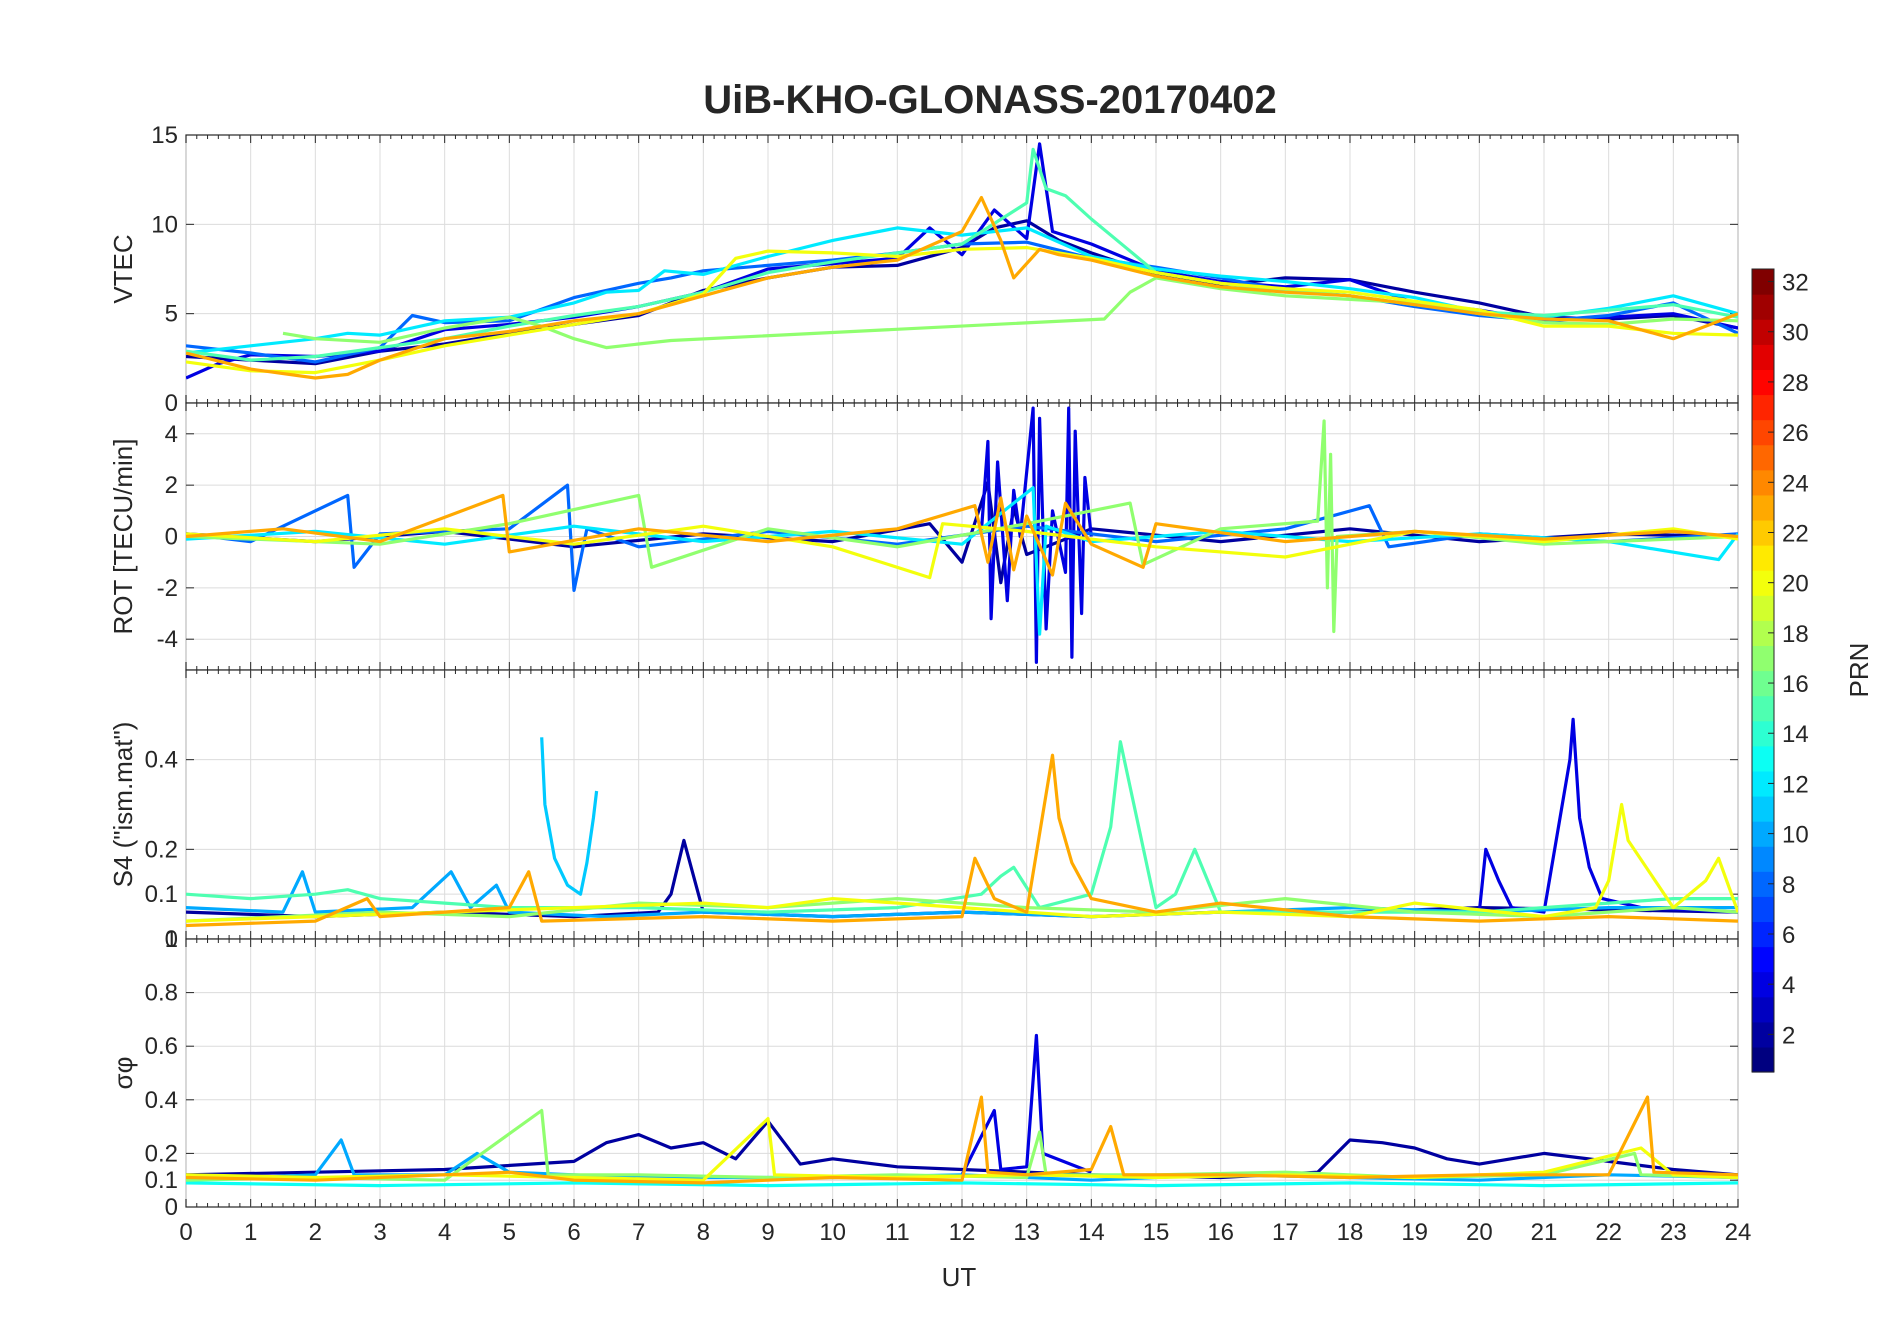 The width and height of the screenshot is (1902, 1330). What do you see at coordinates (1788, 885) in the screenshot?
I see `colorbar-tick-label: 8` at bounding box center [1788, 885].